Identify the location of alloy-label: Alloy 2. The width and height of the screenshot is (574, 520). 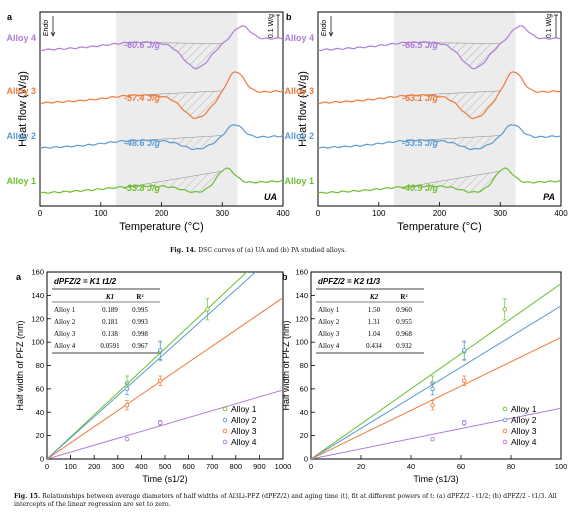
(21, 136).